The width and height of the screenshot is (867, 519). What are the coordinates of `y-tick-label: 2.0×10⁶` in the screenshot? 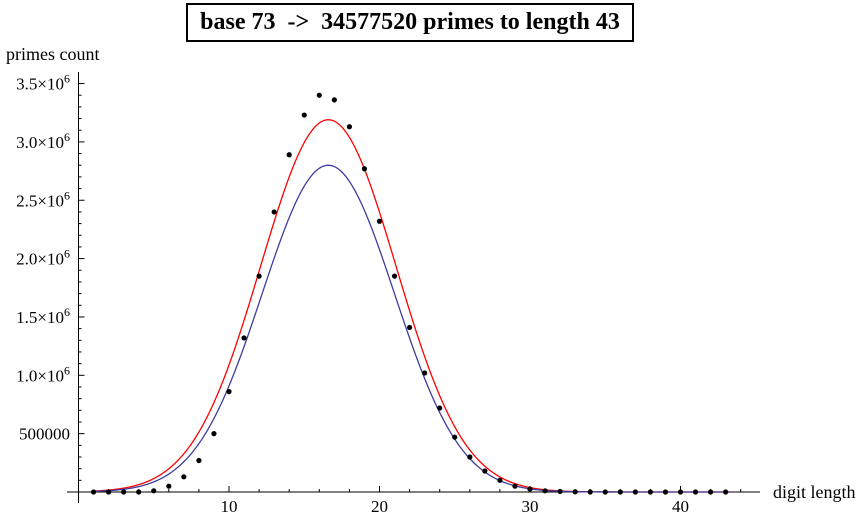 It's located at (43, 258).